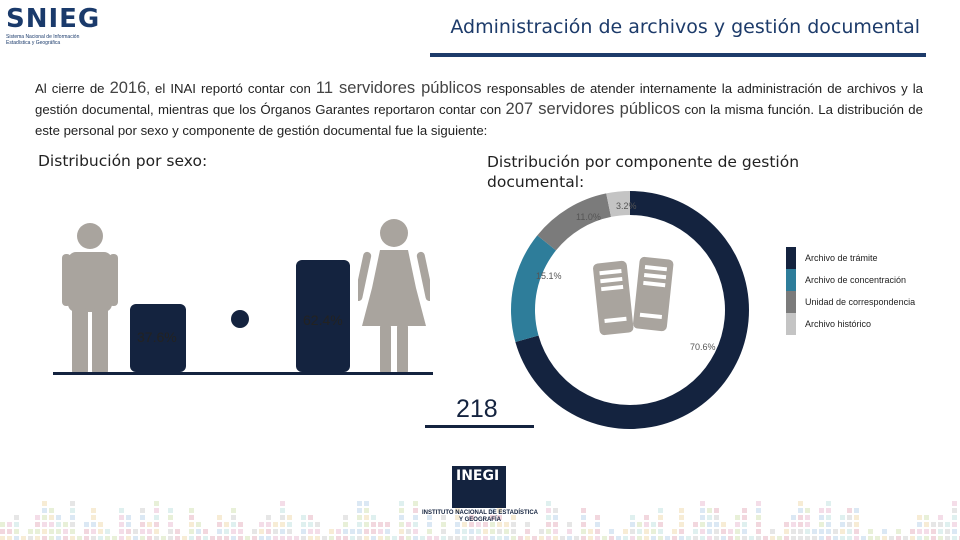  Describe the element at coordinates (72, 88) in the screenshot. I see `intro-text-1: Al cierre de` at that location.